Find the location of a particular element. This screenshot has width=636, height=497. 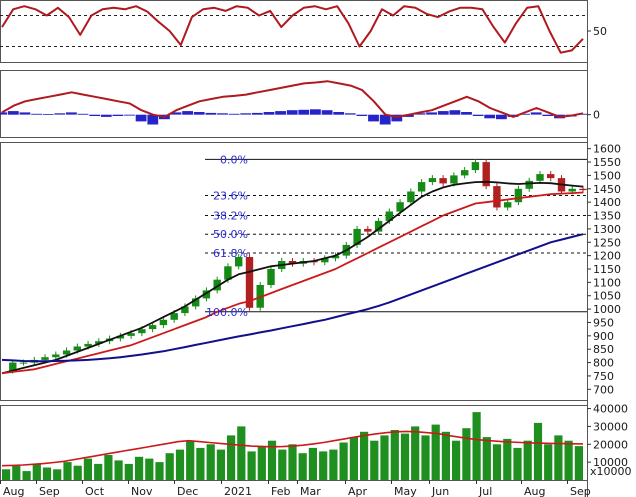

price-y-tick-label: 950 is located at coordinates (603, 322).